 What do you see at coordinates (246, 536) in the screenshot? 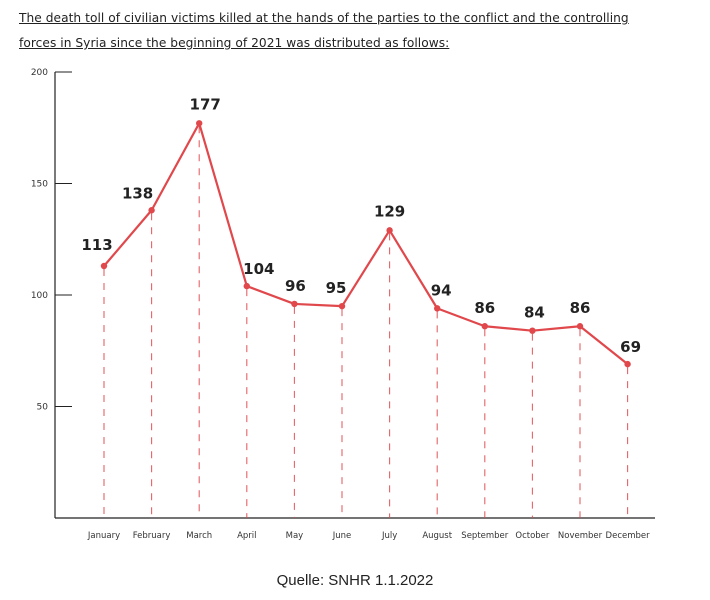
I see `x-tick-label: April` at bounding box center [246, 536].